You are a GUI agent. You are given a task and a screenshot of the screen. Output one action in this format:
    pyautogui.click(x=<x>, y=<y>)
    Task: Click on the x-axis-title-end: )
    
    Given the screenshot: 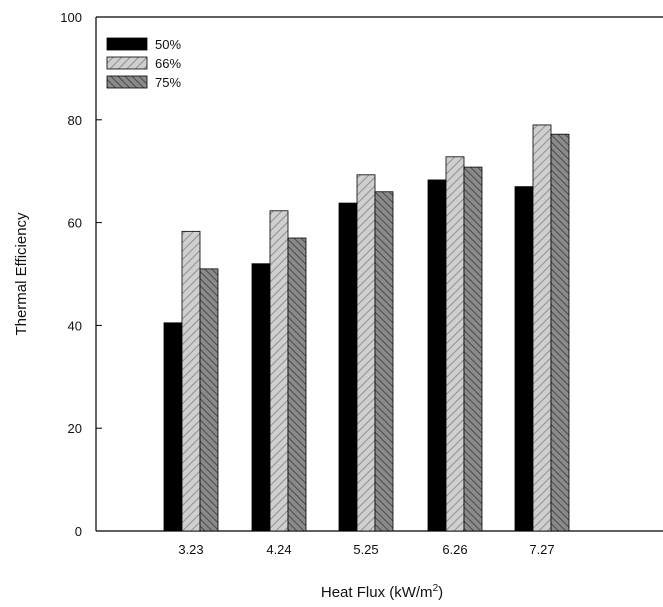 What is the action you would take?
    pyautogui.click(x=440, y=592)
    